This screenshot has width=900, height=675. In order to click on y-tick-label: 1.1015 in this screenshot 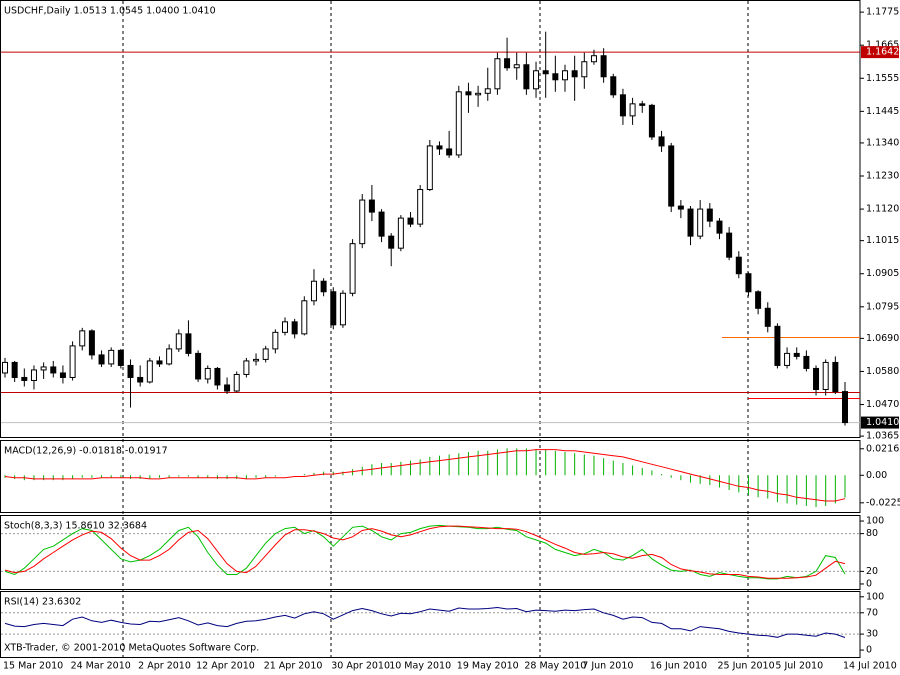, I will do `click(882, 240)`.